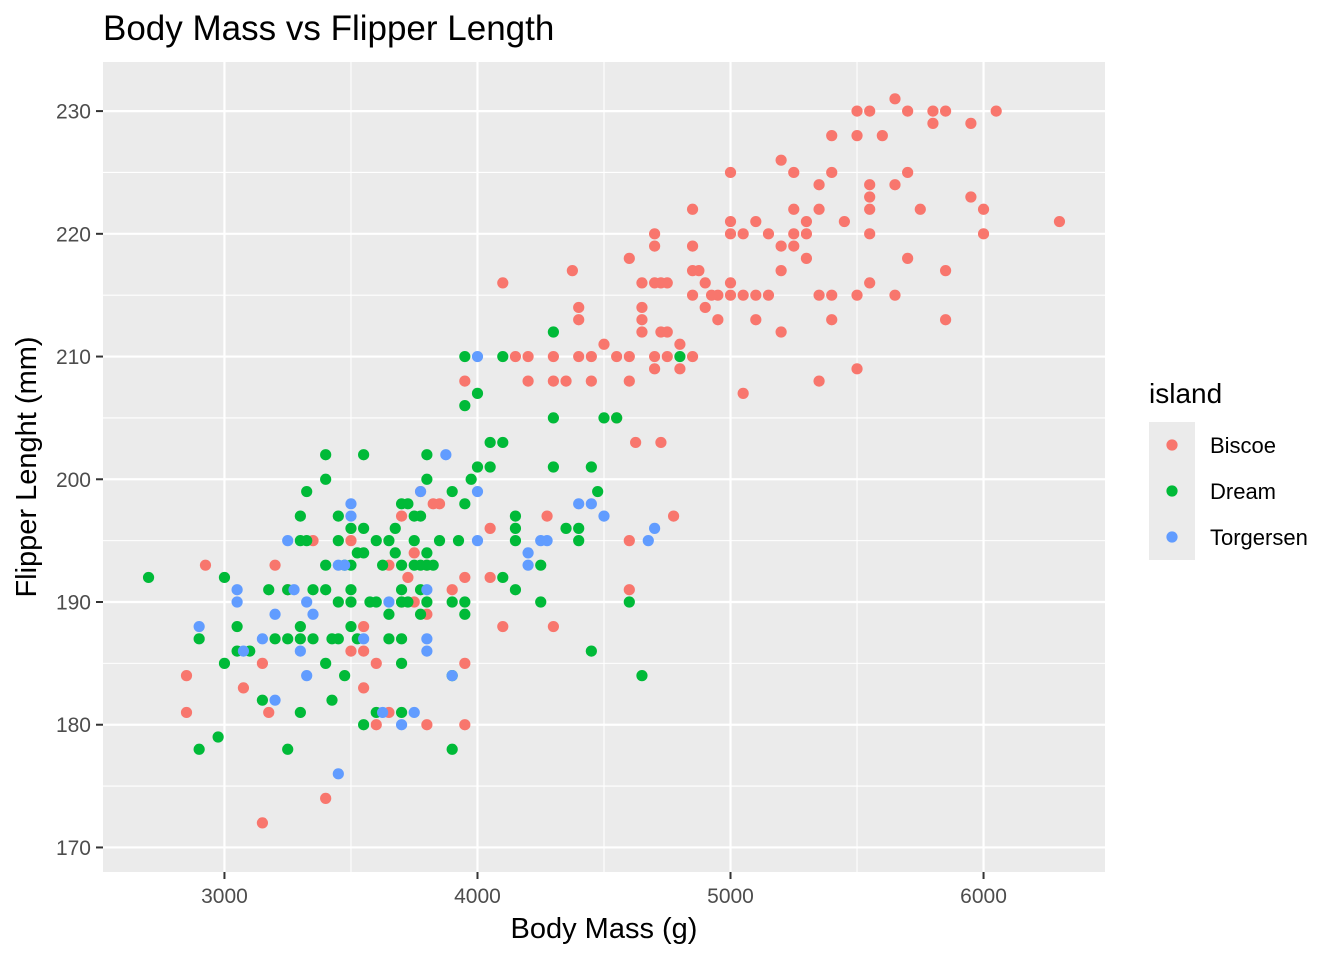 The width and height of the screenshot is (1344, 960). What do you see at coordinates (73, 480) in the screenshot?
I see `y-tick-label: 200` at bounding box center [73, 480].